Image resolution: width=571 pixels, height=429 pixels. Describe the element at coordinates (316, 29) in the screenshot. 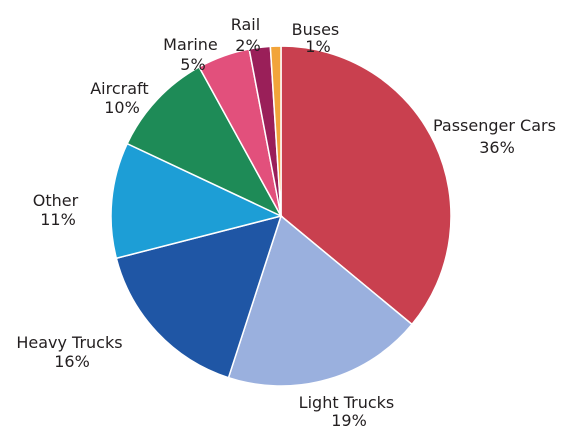

I see `label-name: Buses` at that location.